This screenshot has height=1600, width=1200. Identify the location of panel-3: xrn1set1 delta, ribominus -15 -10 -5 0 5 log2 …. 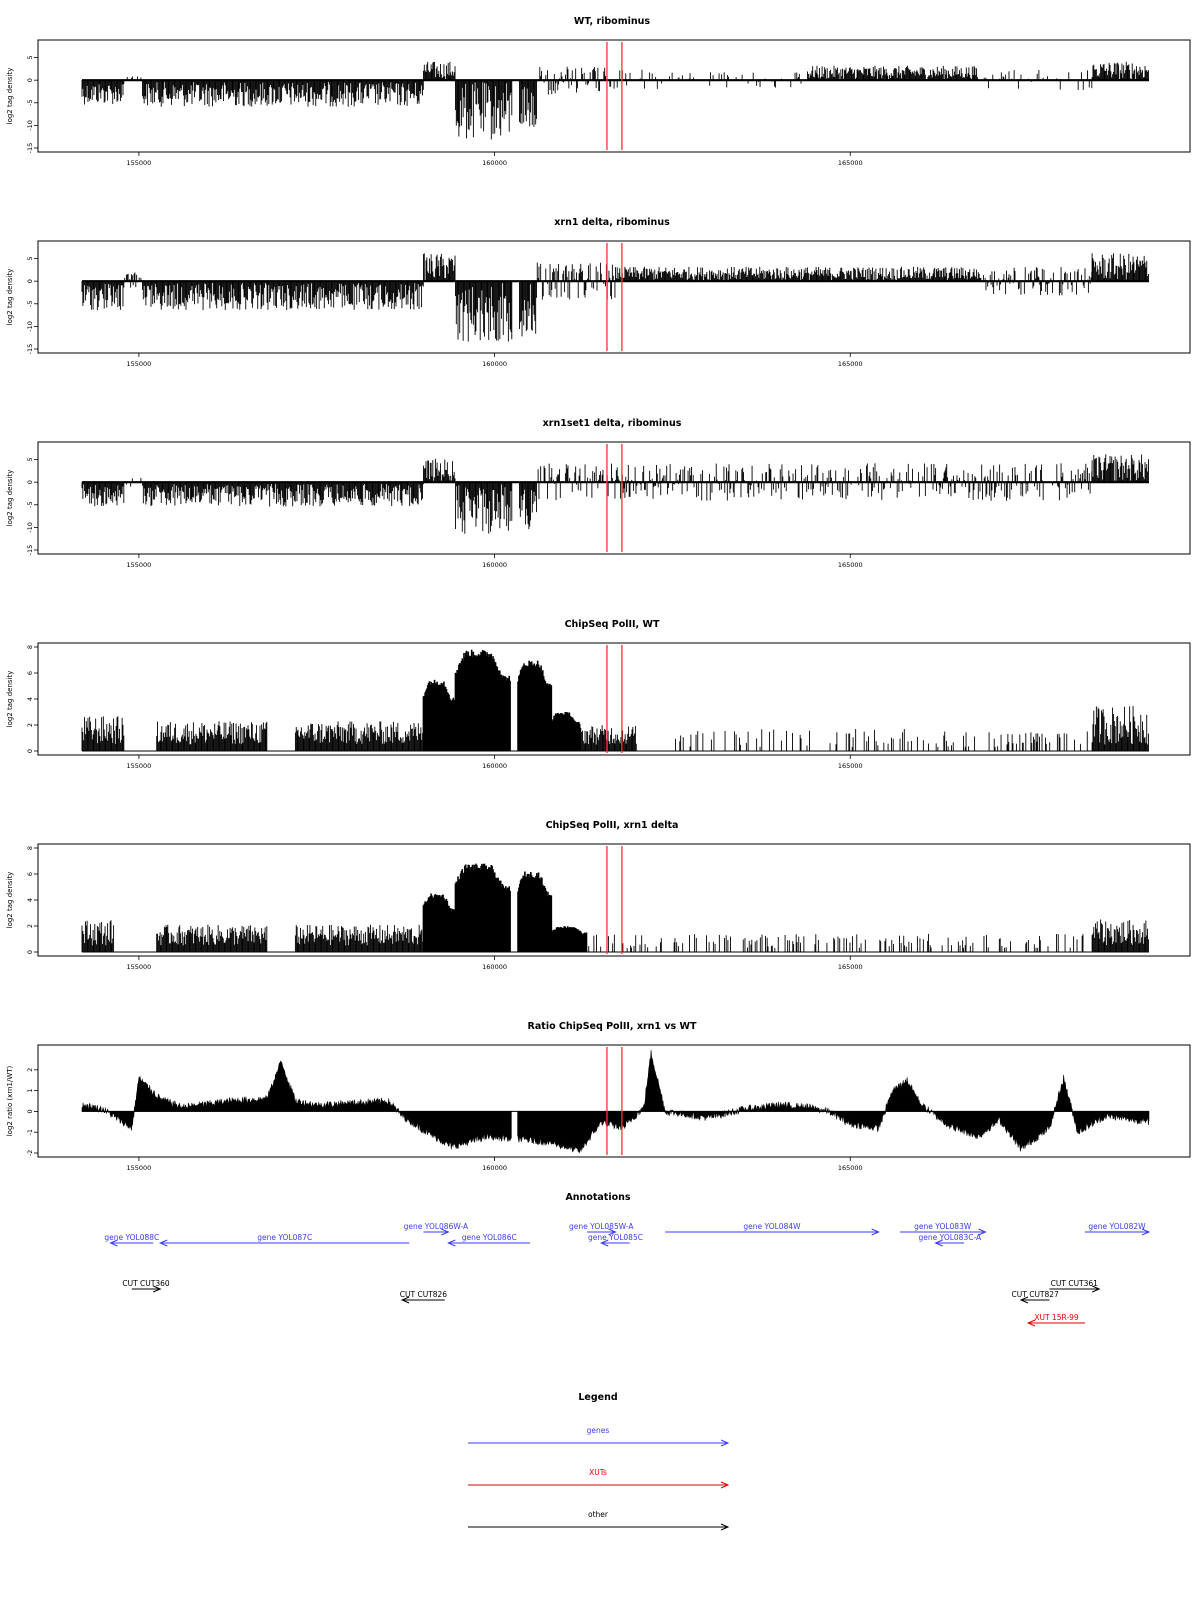
(598, 493).